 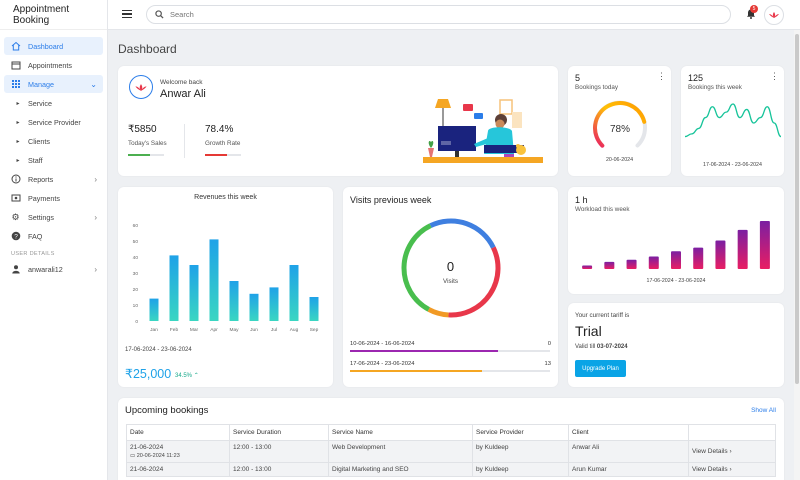 I want to click on sidebar-item-faq: ? FAQ, so click(x=53, y=236).